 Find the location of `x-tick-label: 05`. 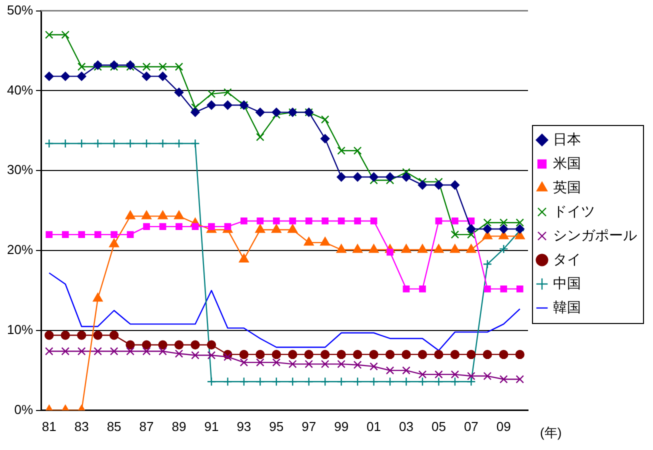

x-tick-label: 05 is located at coordinates (438, 426).